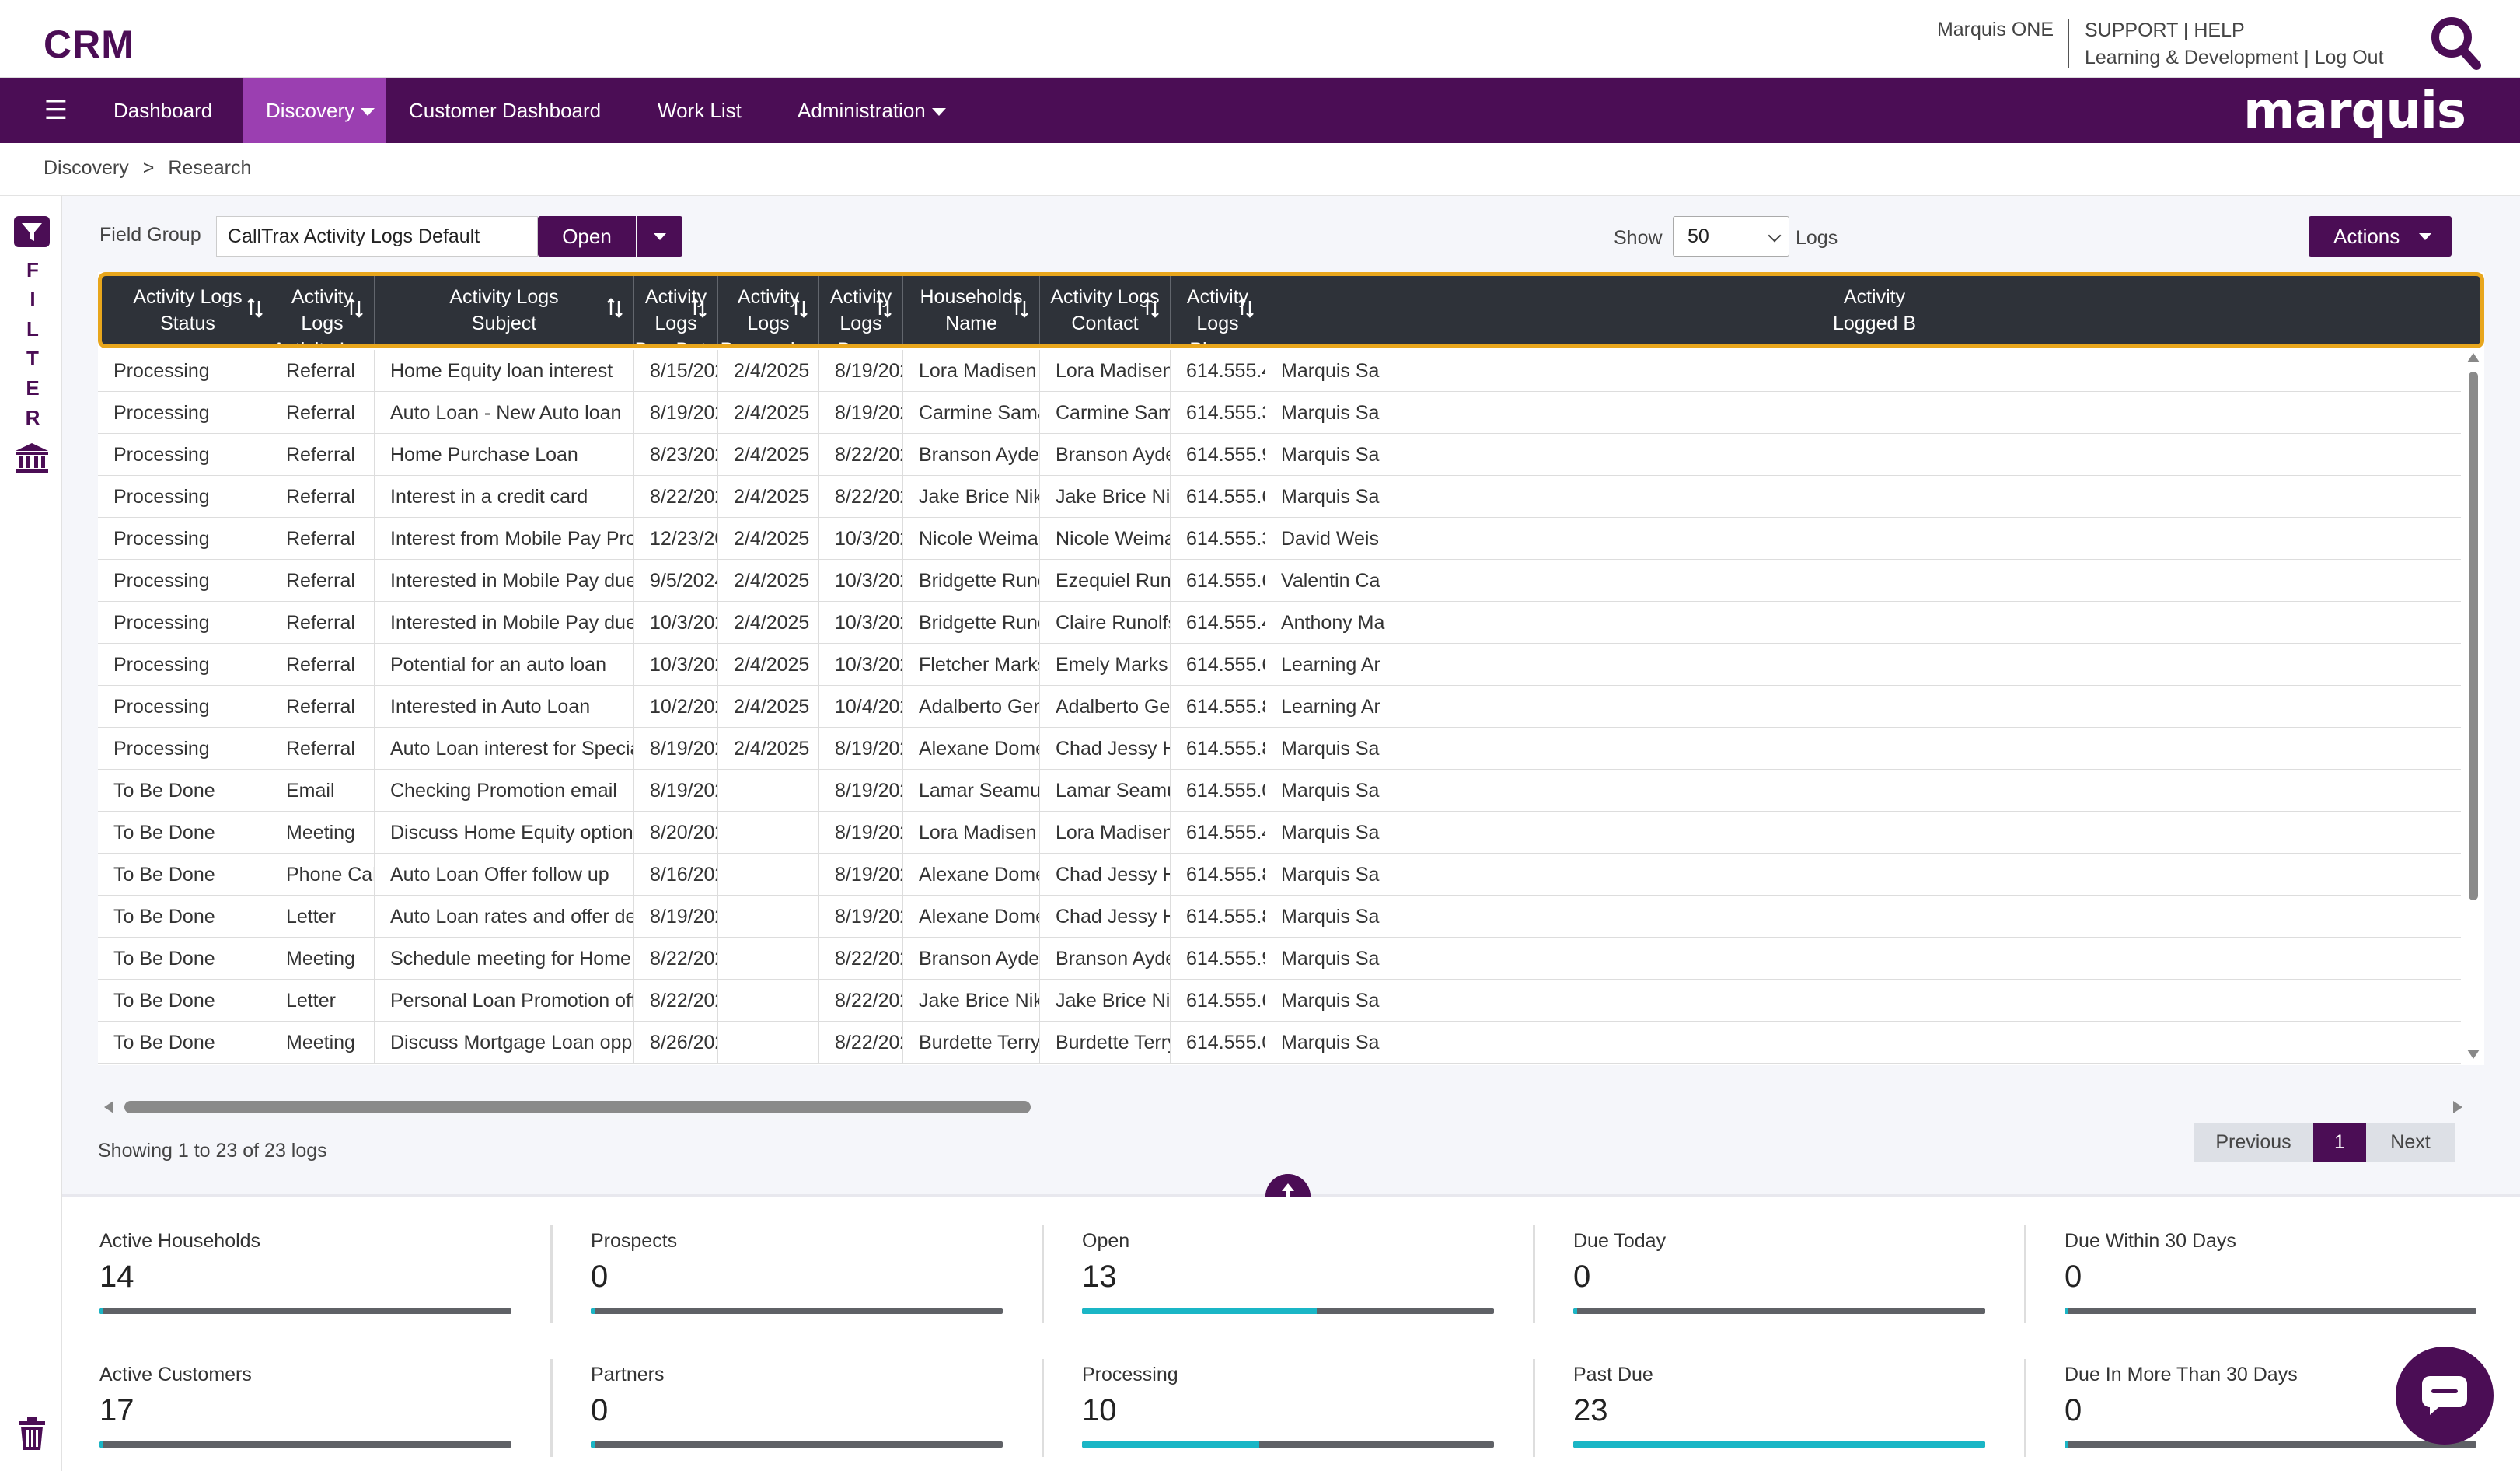  What do you see at coordinates (861, 310) in the screenshot?
I see `column-header-done-date: Activity Logs Done Date` at bounding box center [861, 310].